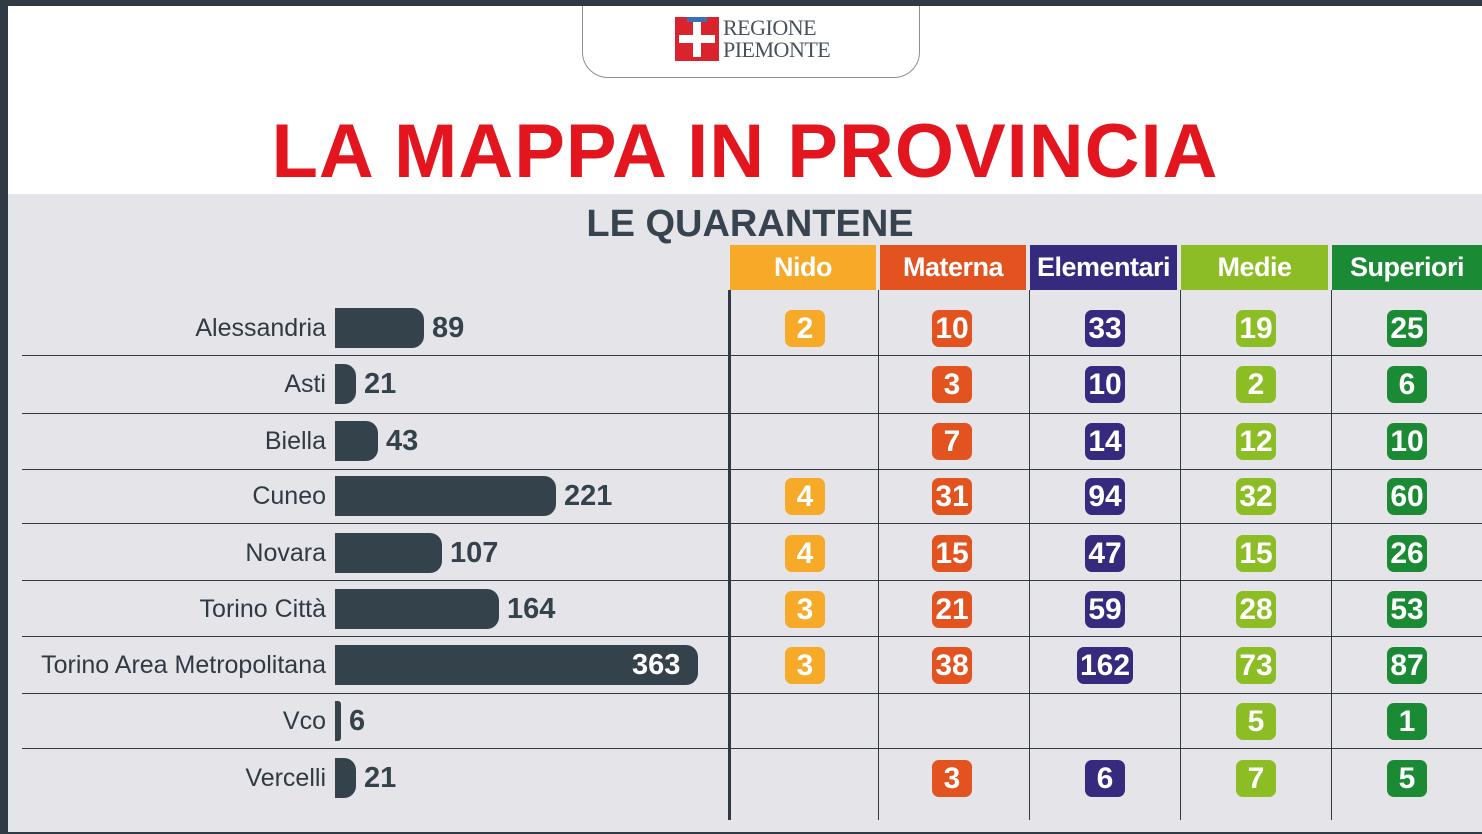 The height and width of the screenshot is (834, 1482). I want to click on province-label: Asti, so click(305, 384).